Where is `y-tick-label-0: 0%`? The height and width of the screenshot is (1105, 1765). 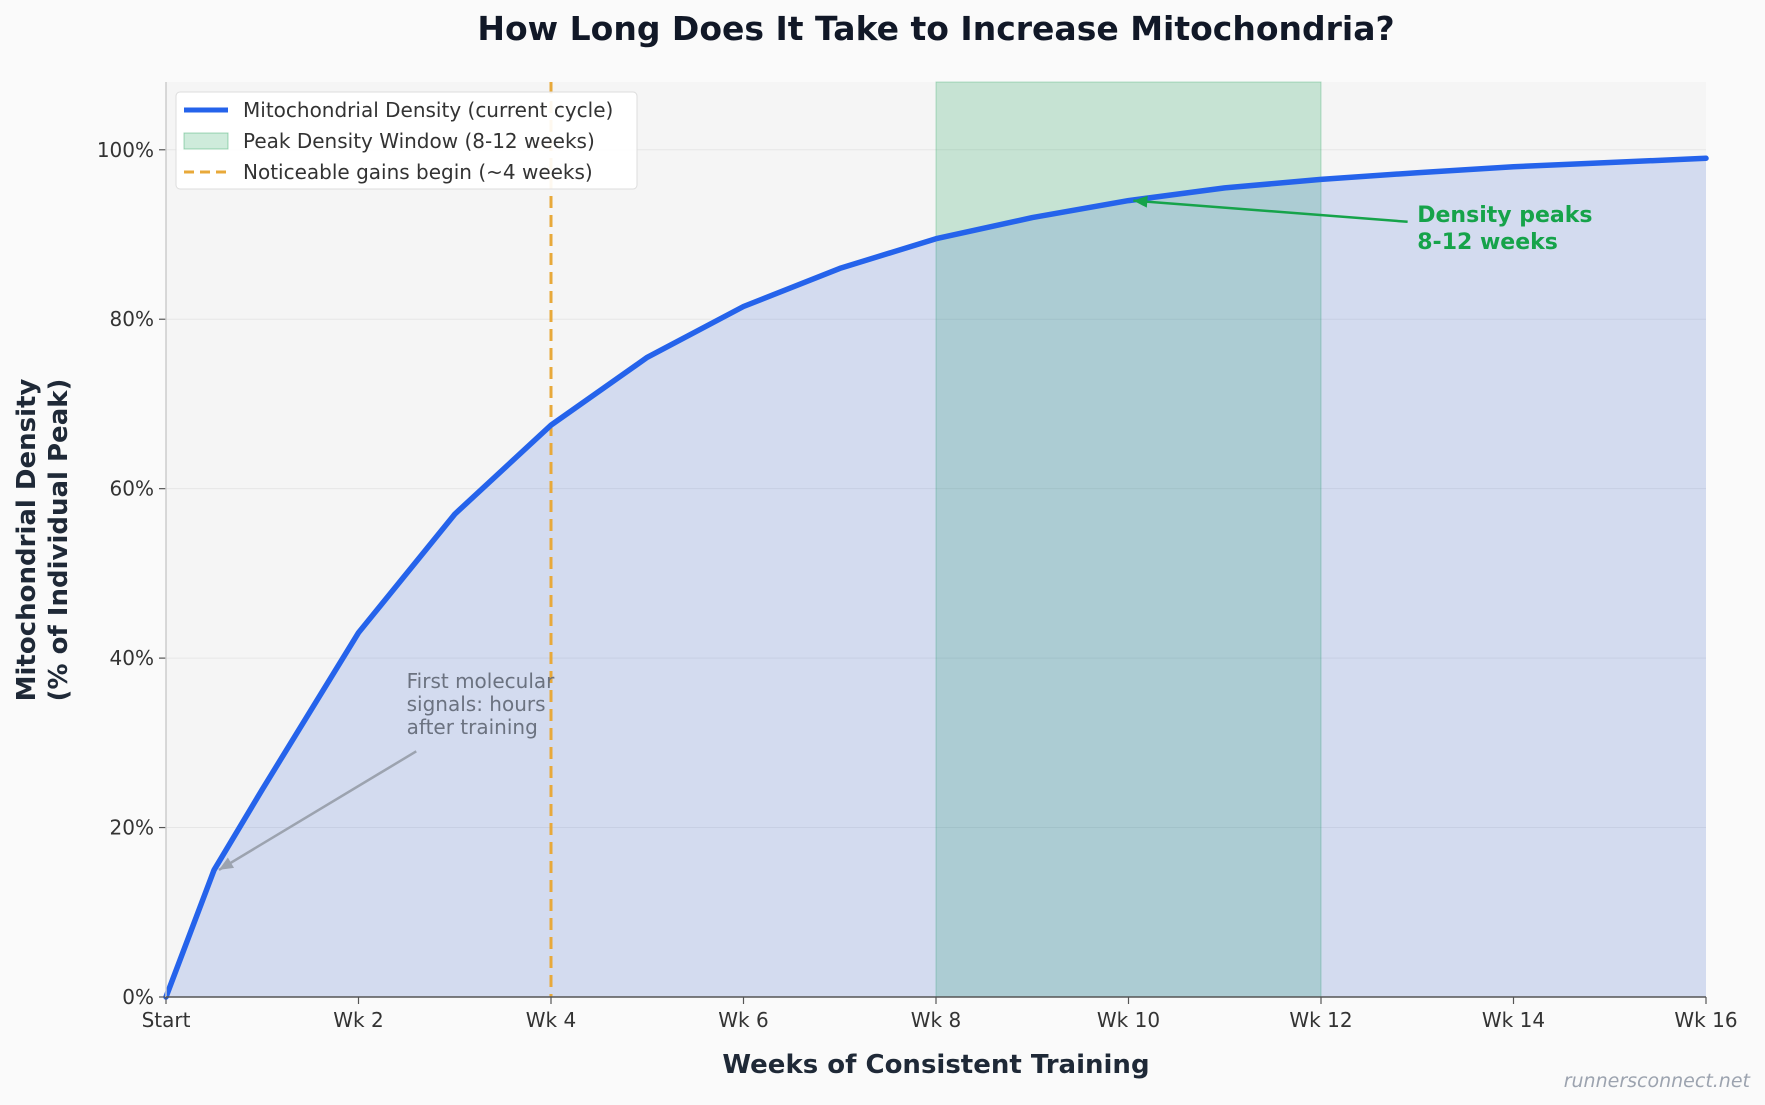 y-tick-label-0: 0% is located at coordinates (138, 997).